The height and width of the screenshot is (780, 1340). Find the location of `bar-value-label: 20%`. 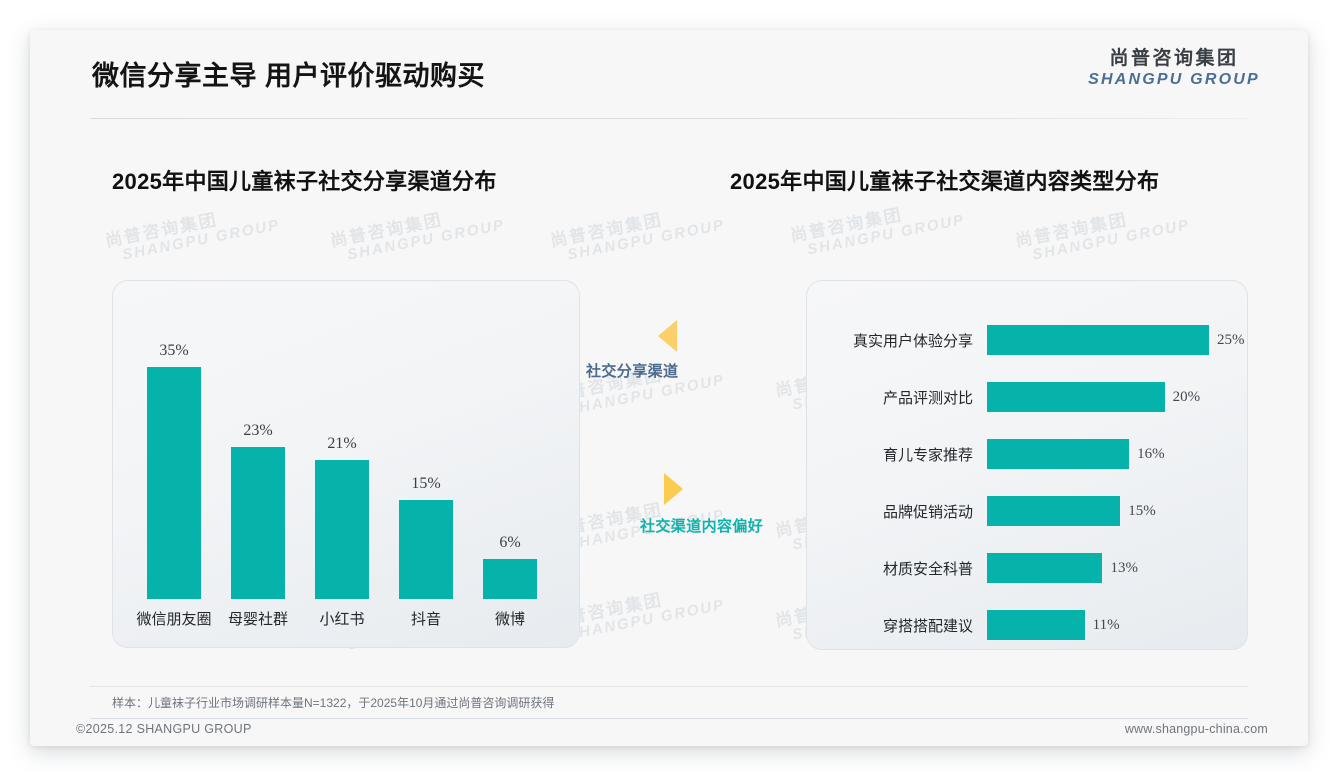

bar-value-label: 20% is located at coordinates (1186, 396).